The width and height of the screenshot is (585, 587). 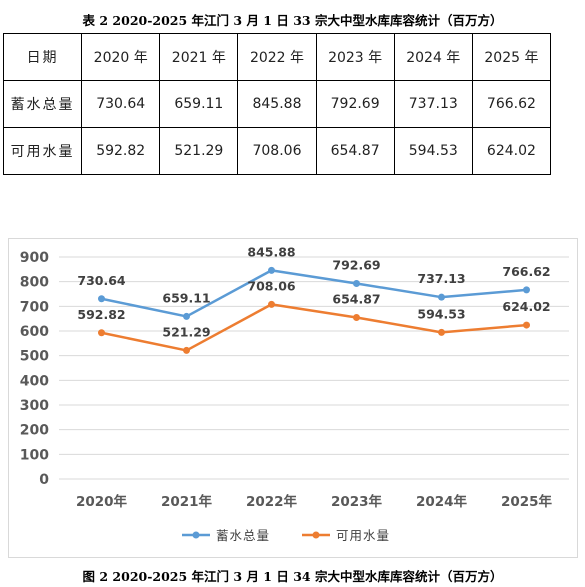 I want to click on y-tick-label: 400, so click(x=34, y=381).